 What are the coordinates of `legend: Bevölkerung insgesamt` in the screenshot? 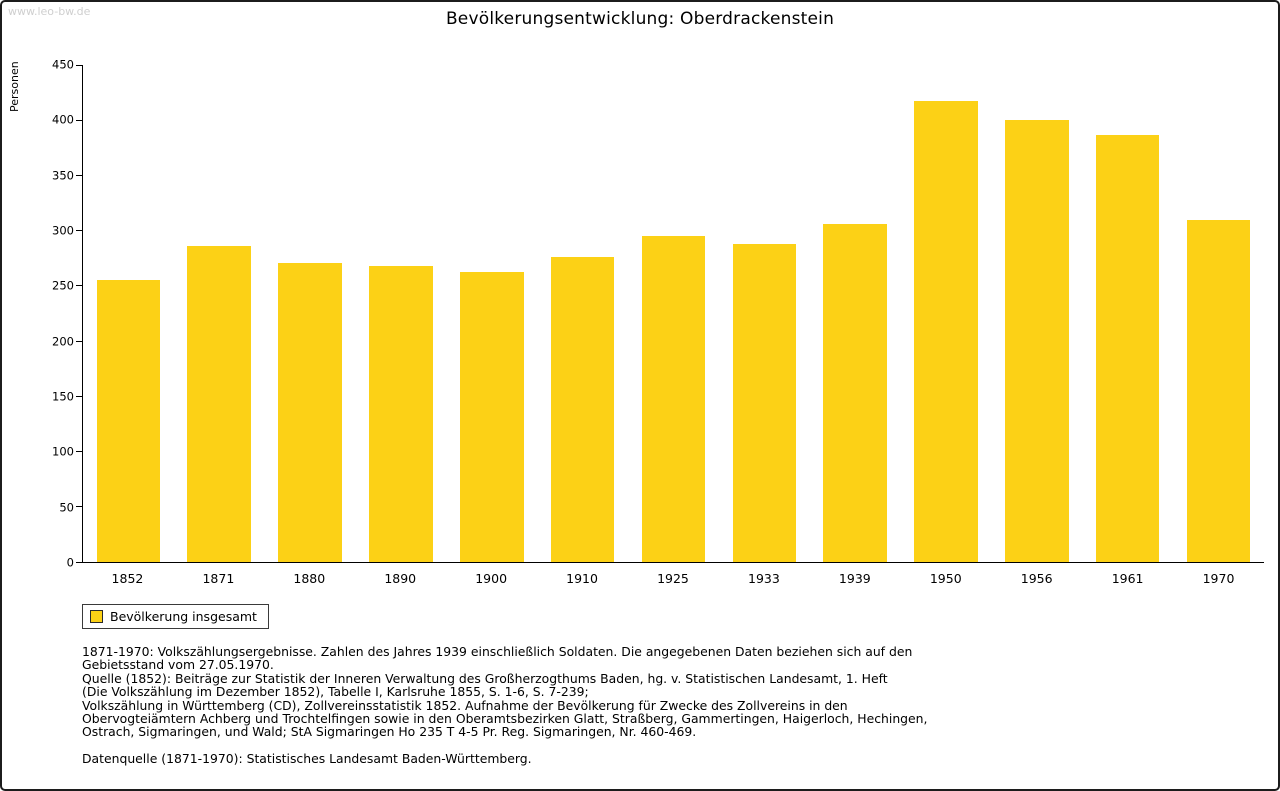 It's located at (175, 616).